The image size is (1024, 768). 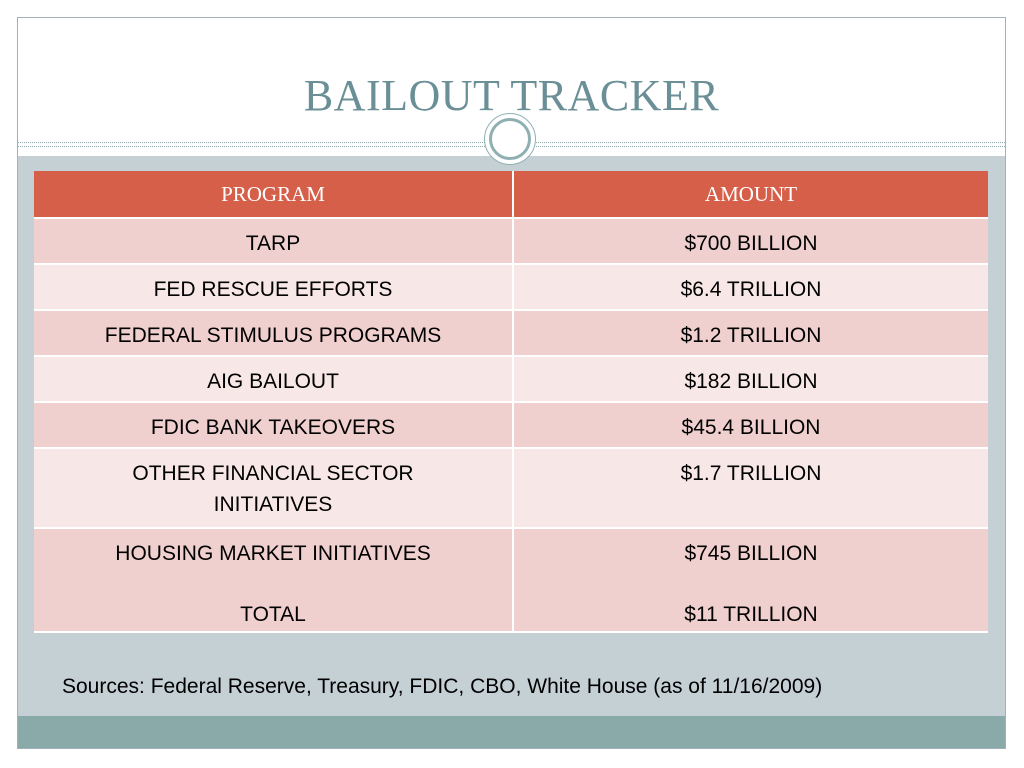 What do you see at coordinates (751, 614) in the screenshot?
I see `amount-total: $11 TRILLION` at bounding box center [751, 614].